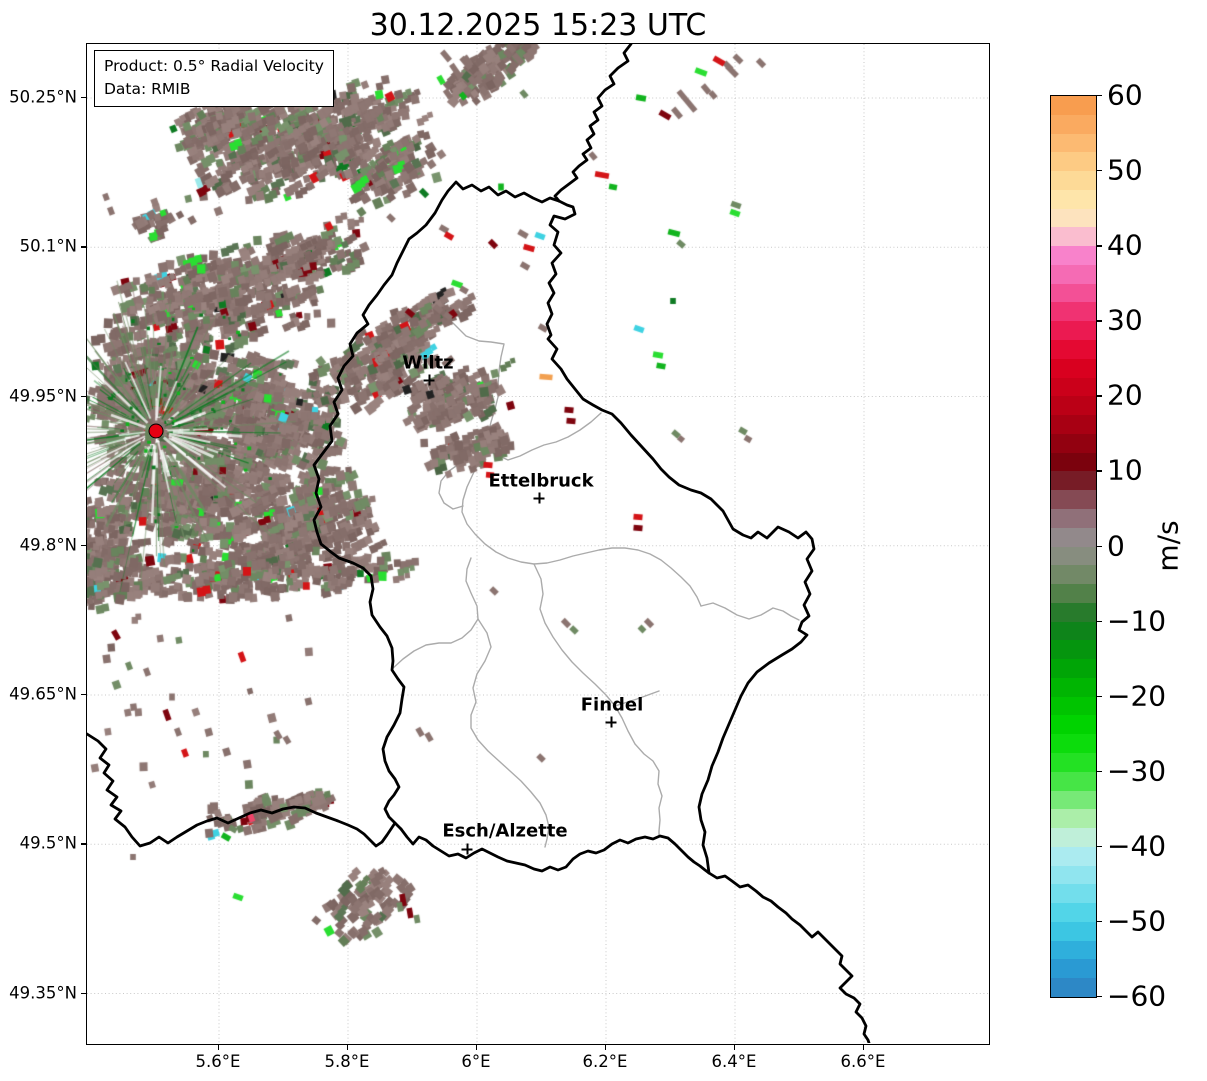 This screenshot has width=1207, height=1081. I want to click on x-axis-tick-label: 6.6°E, so click(863, 1061).